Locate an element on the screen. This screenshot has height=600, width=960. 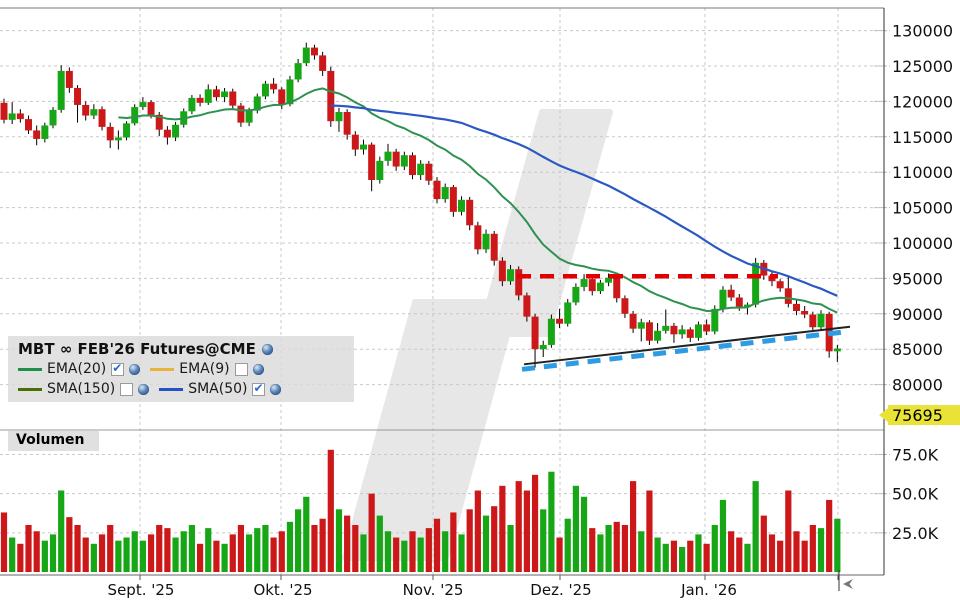
date-axis-label: Sept. '25 is located at coordinates (141, 590).